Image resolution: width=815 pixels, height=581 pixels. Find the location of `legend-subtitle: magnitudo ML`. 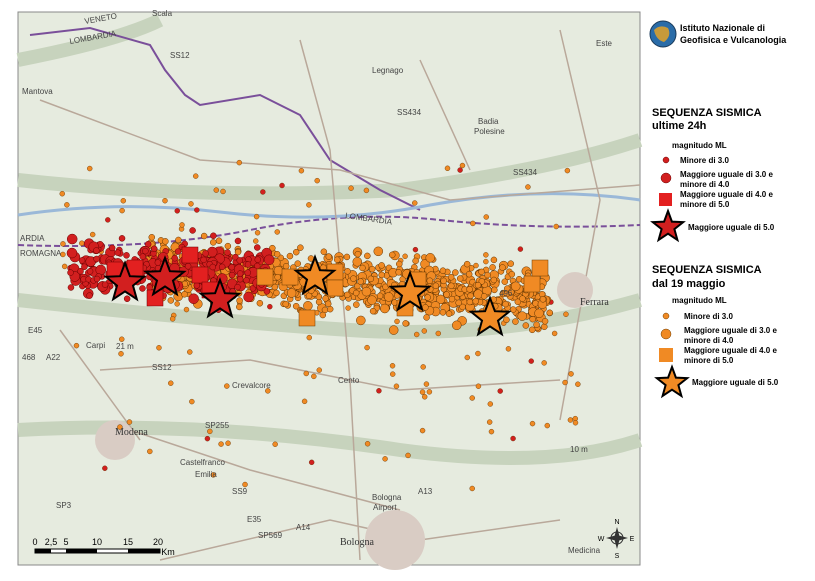

legend-subtitle: magnitudo ML is located at coordinates (699, 300).